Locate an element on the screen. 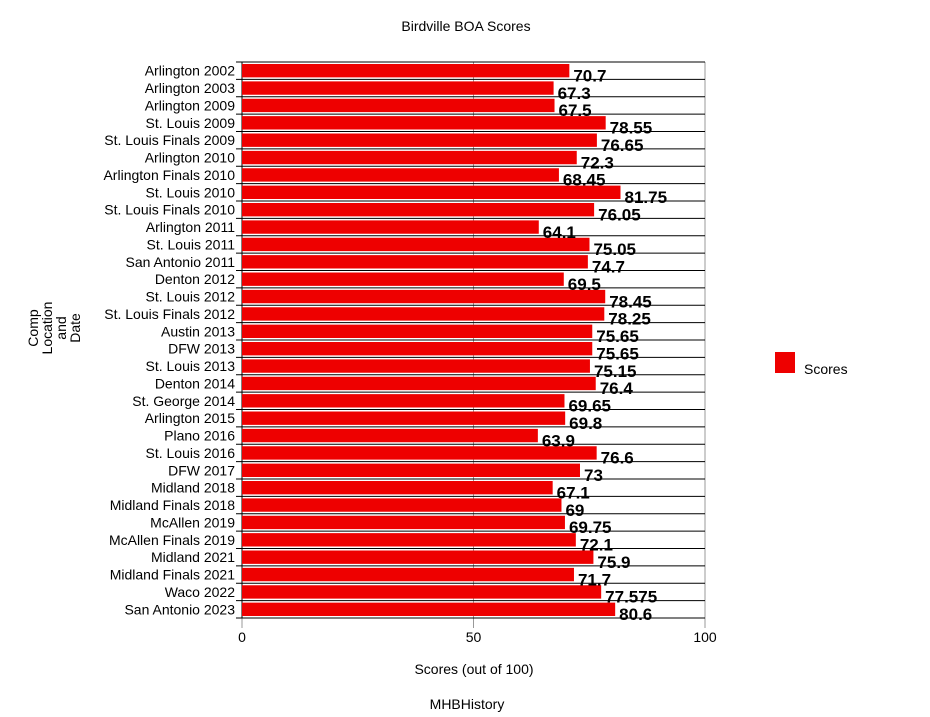 This screenshot has width=930, height=717. data-label: 69.8 is located at coordinates (585, 423).